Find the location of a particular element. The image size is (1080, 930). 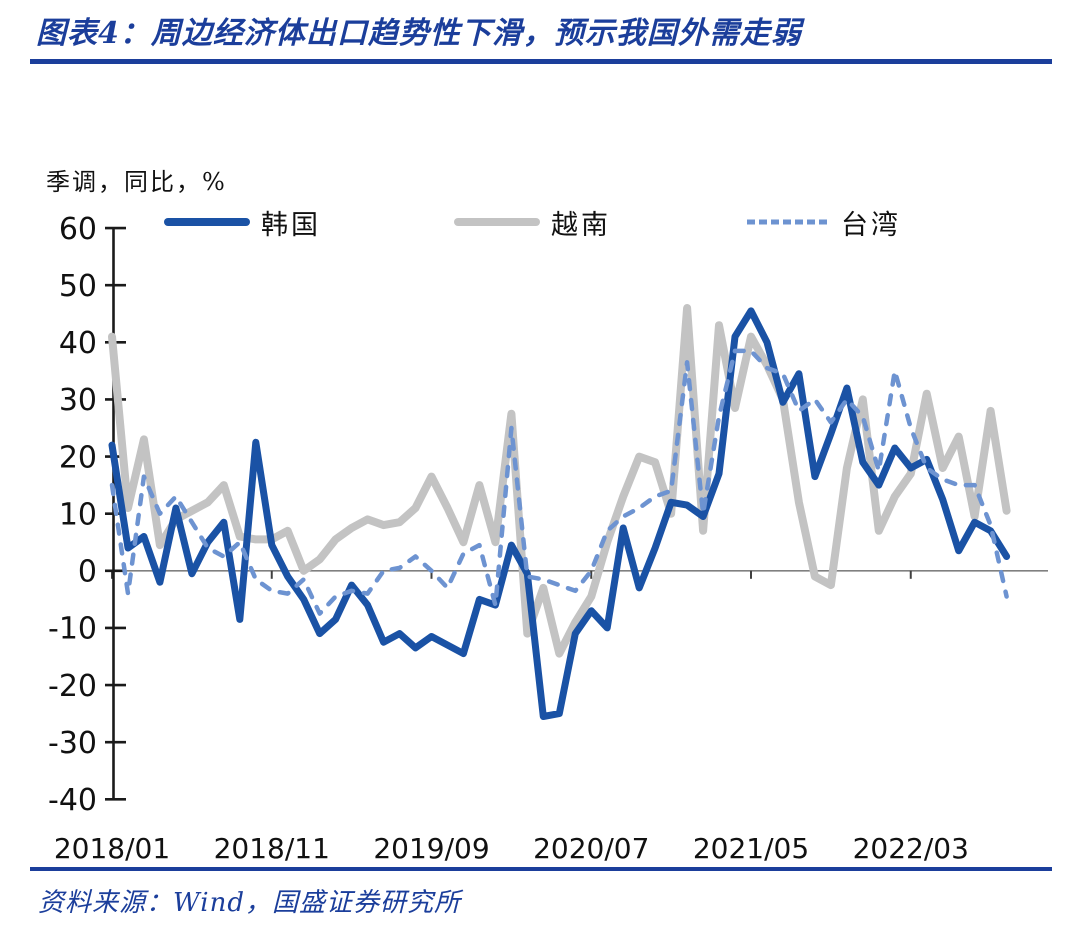

taiwan-line-swatch is located at coordinates (787, 222).